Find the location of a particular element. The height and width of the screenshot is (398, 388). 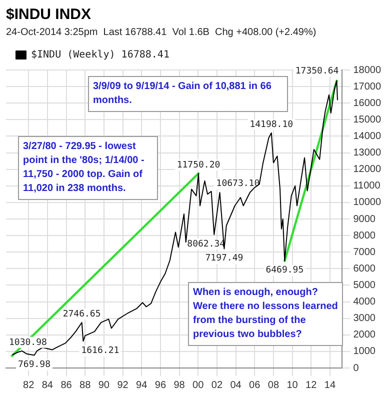

y-tick-label: 17000 is located at coordinates (367, 86).